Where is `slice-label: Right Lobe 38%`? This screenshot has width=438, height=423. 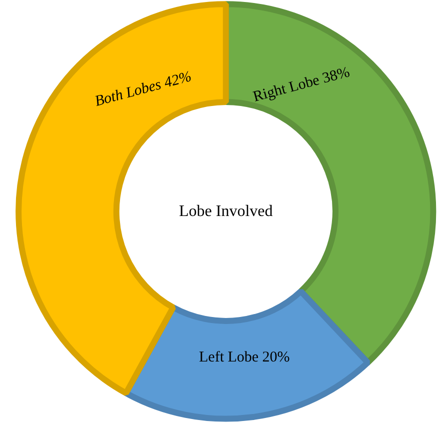
slice-label: Right Lobe 38% is located at coordinates (302, 85).